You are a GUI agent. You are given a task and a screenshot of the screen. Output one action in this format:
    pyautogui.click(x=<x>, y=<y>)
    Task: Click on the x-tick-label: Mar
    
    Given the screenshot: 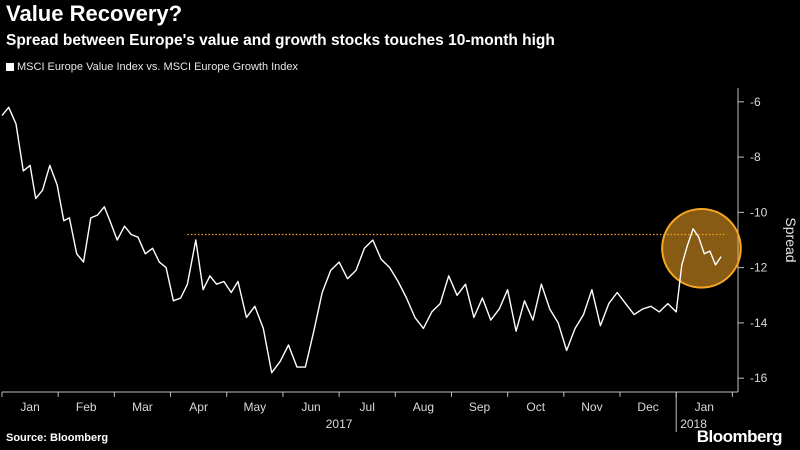 What is the action you would take?
    pyautogui.click(x=142, y=407)
    